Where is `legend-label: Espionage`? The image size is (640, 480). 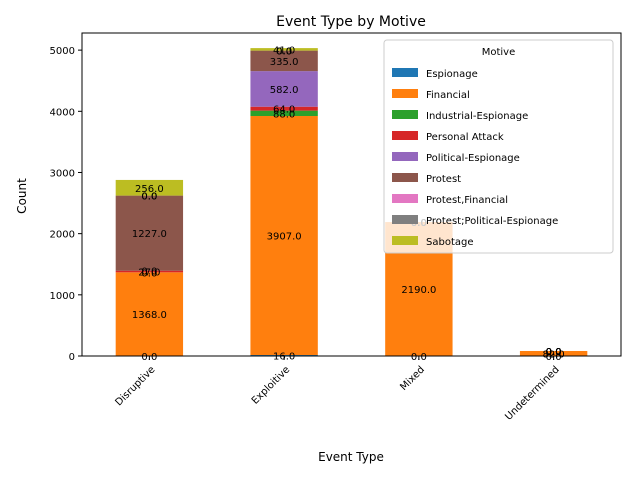 legend-label: Espionage is located at coordinates (452, 74).